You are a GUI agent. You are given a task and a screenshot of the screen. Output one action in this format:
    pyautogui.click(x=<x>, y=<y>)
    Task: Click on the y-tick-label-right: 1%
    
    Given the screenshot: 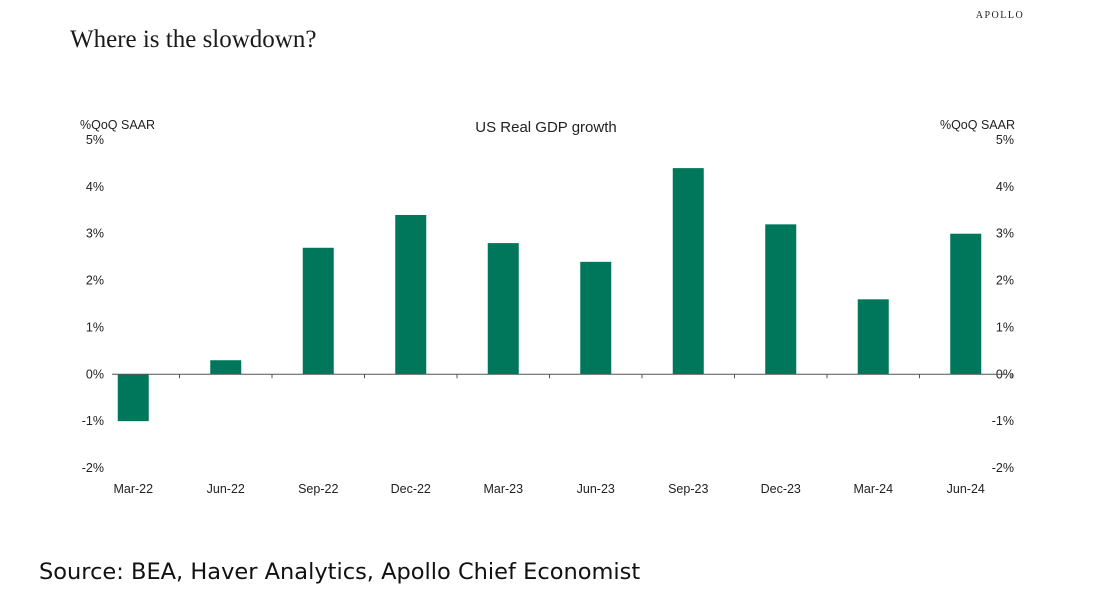 What is the action you would take?
    pyautogui.click(x=1005, y=327)
    